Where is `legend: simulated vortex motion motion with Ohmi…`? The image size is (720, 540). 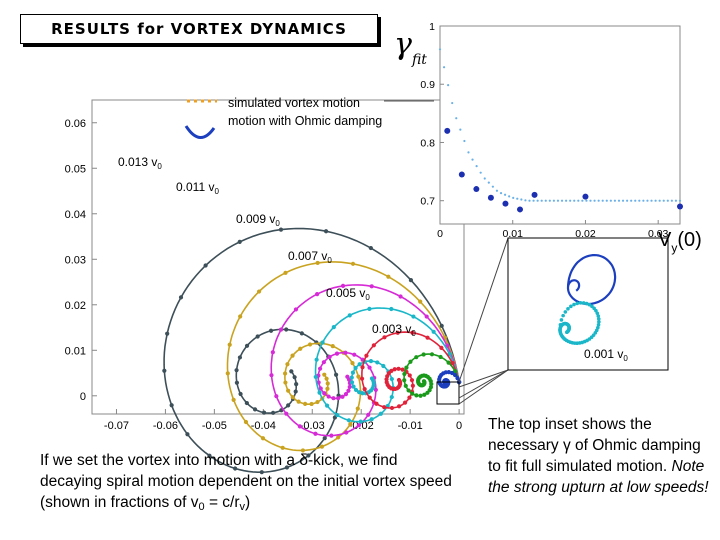 legend: simulated vortex motion motion with Ohmi… is located at coordinates (309, 117).